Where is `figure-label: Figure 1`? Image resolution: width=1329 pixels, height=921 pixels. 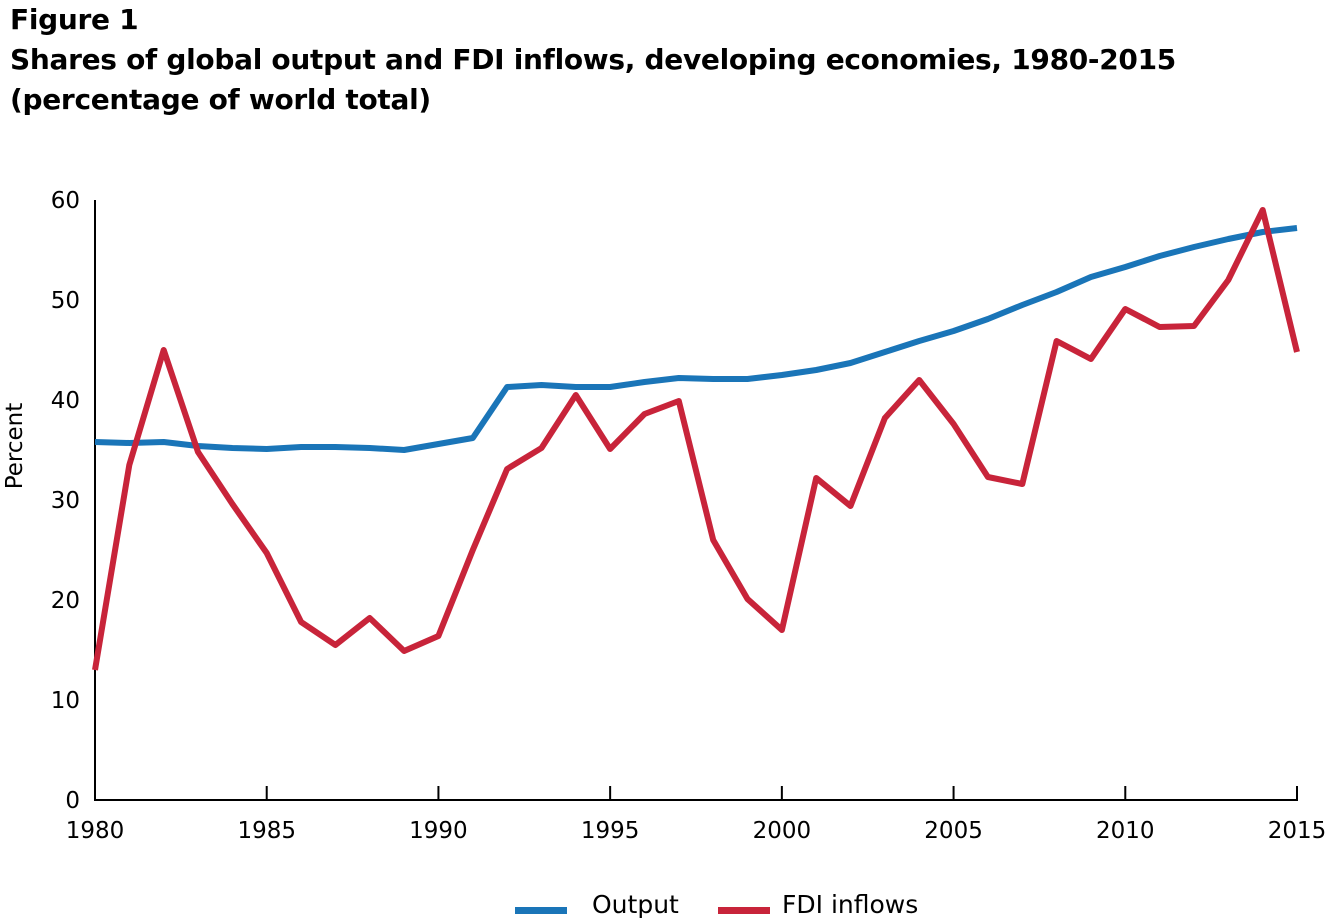 figure-label: Figure 1 is located at coordinates (74, 19).